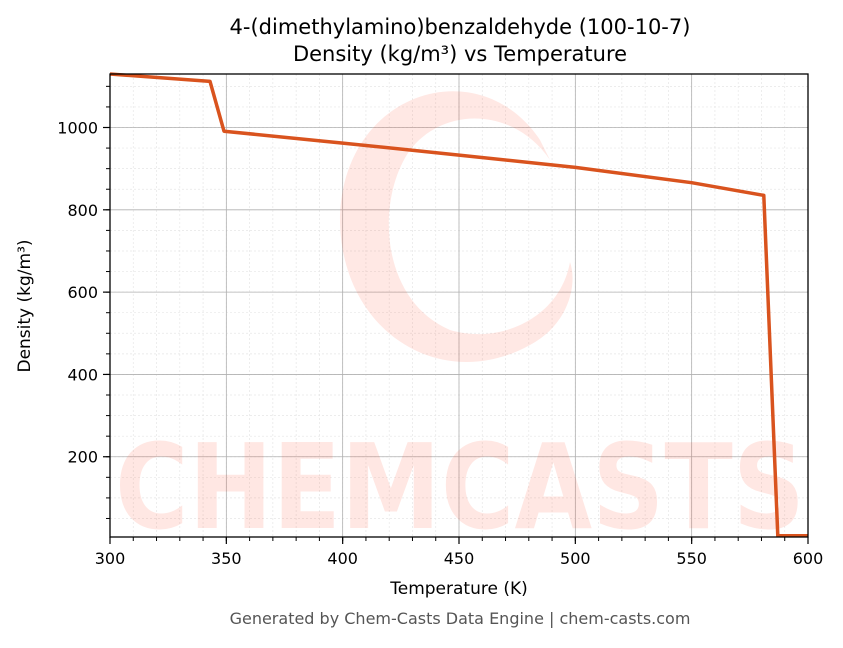 This screenshot has height=648, width=843. Describe the element at coordinates (82, 374) in the screenshot. I see `y-tick-label: 400` at that location.